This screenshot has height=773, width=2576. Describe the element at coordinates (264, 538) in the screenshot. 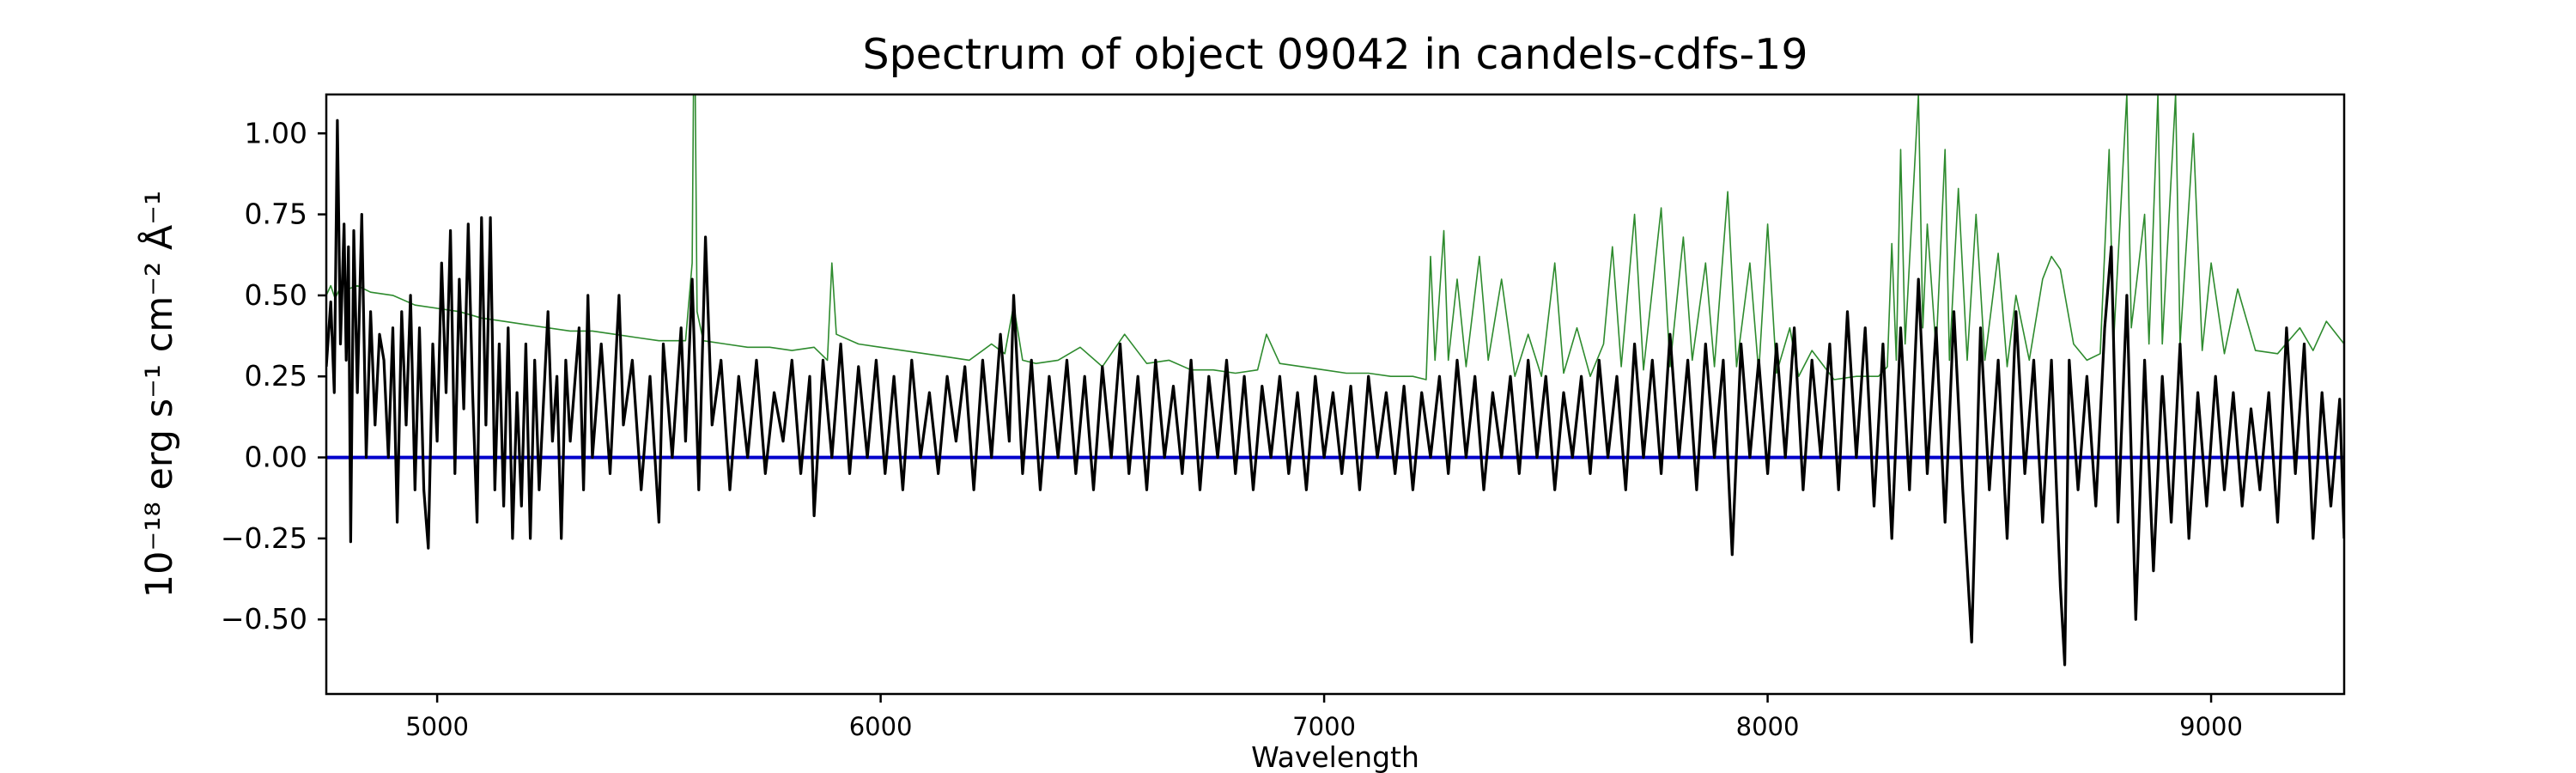

I see `y-tick-label: −0.25` at that location.